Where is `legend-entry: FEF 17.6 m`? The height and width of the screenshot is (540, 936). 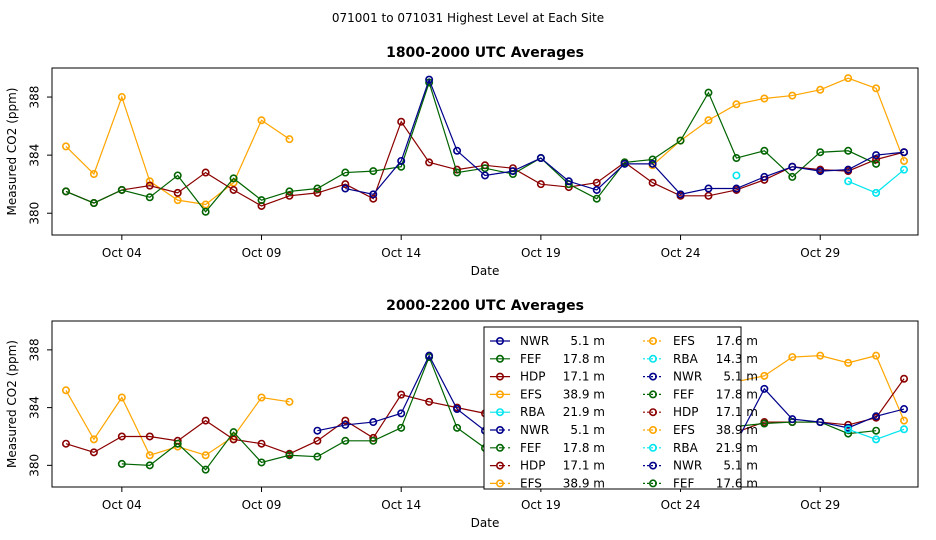
legend-entry: FEF 17.6 m is located at coordinates (700, 483).